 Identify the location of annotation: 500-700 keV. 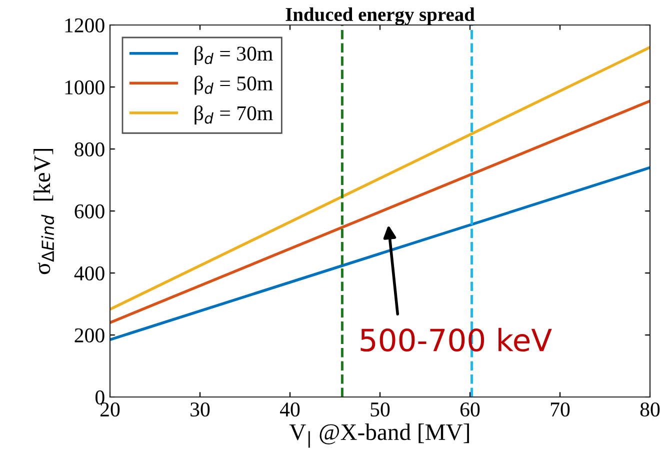
(456, 340).